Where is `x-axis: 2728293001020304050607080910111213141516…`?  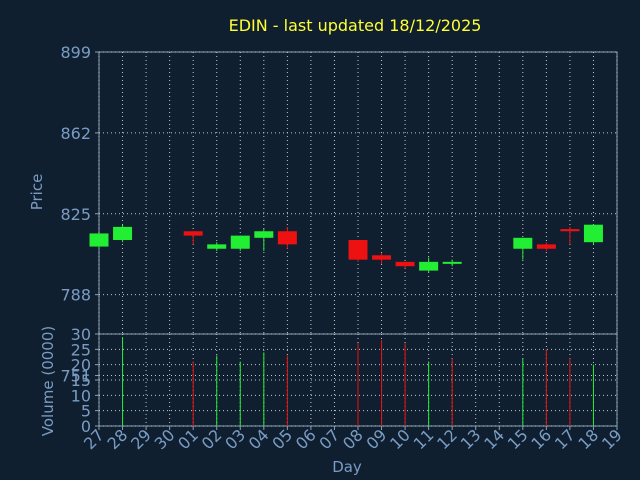
x-axis: 2728293001020304050607080910111213141516… is located at coordinates (353, 439).